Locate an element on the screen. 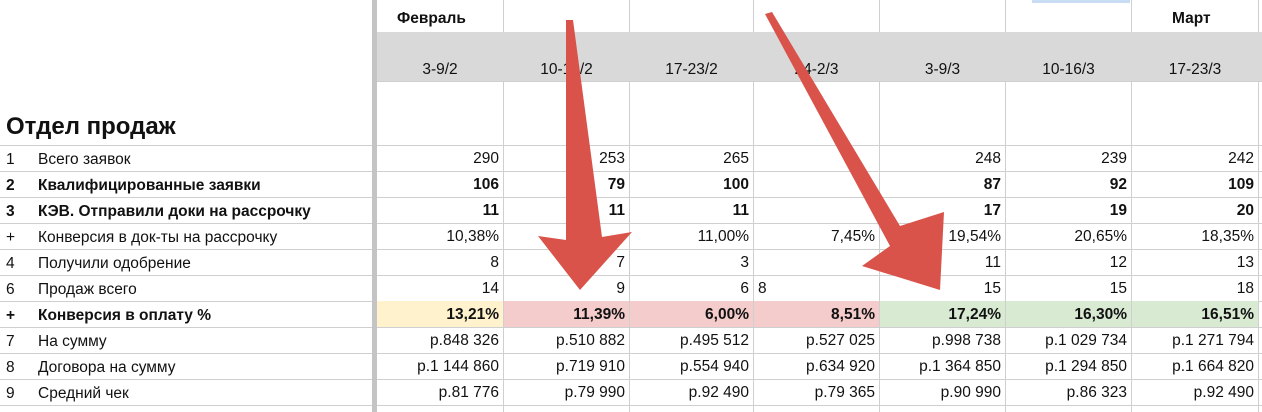 The width and height of the screenshot is (1262, 412). row-label: Средний чек is located at coordinates (83, 393).